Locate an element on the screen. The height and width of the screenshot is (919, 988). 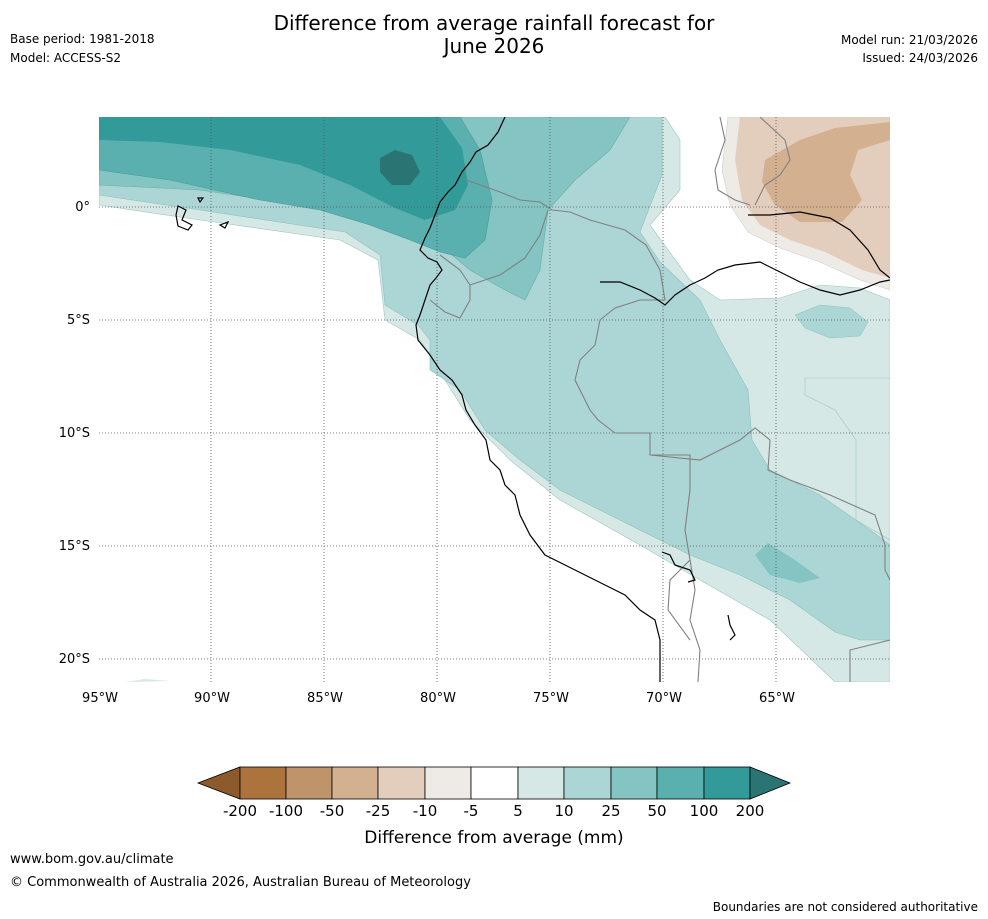
legend-tick: 10 is located at coordinates (563, 811).